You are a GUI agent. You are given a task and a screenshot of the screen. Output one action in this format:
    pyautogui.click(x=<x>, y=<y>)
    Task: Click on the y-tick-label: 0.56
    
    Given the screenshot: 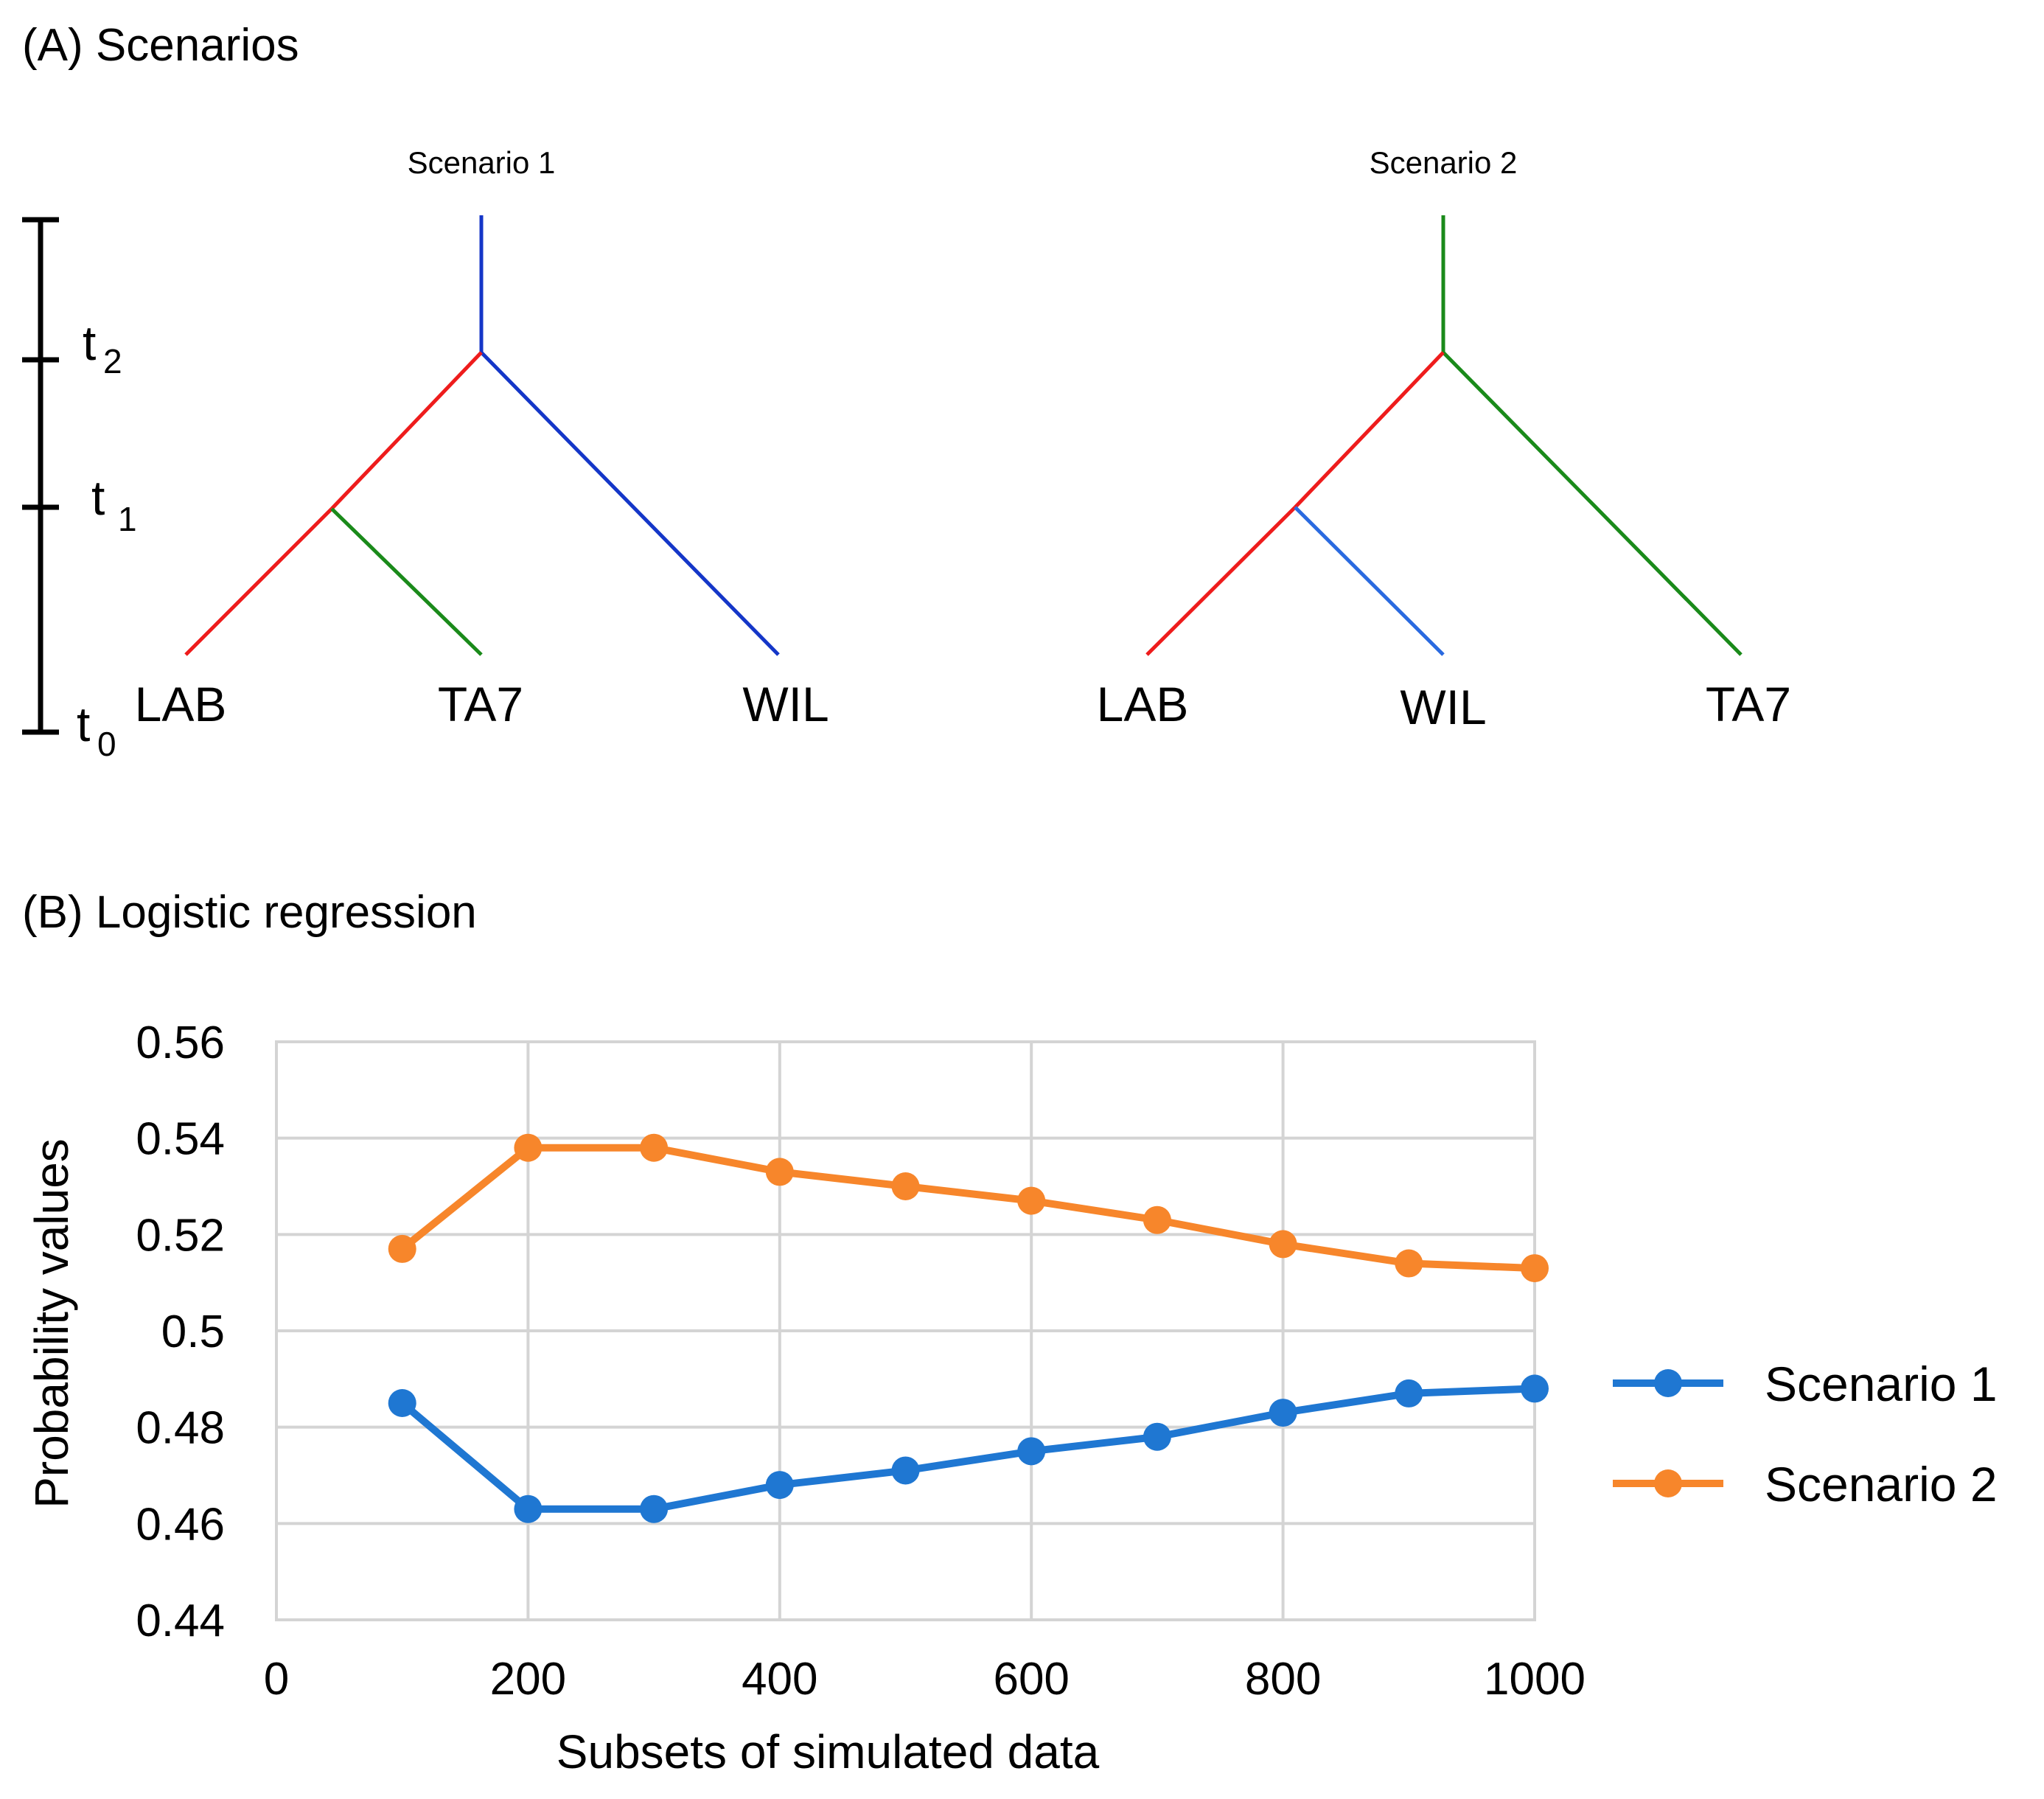 What is the action you would take?
    pyautogui.click(x=180, y=1042)
    